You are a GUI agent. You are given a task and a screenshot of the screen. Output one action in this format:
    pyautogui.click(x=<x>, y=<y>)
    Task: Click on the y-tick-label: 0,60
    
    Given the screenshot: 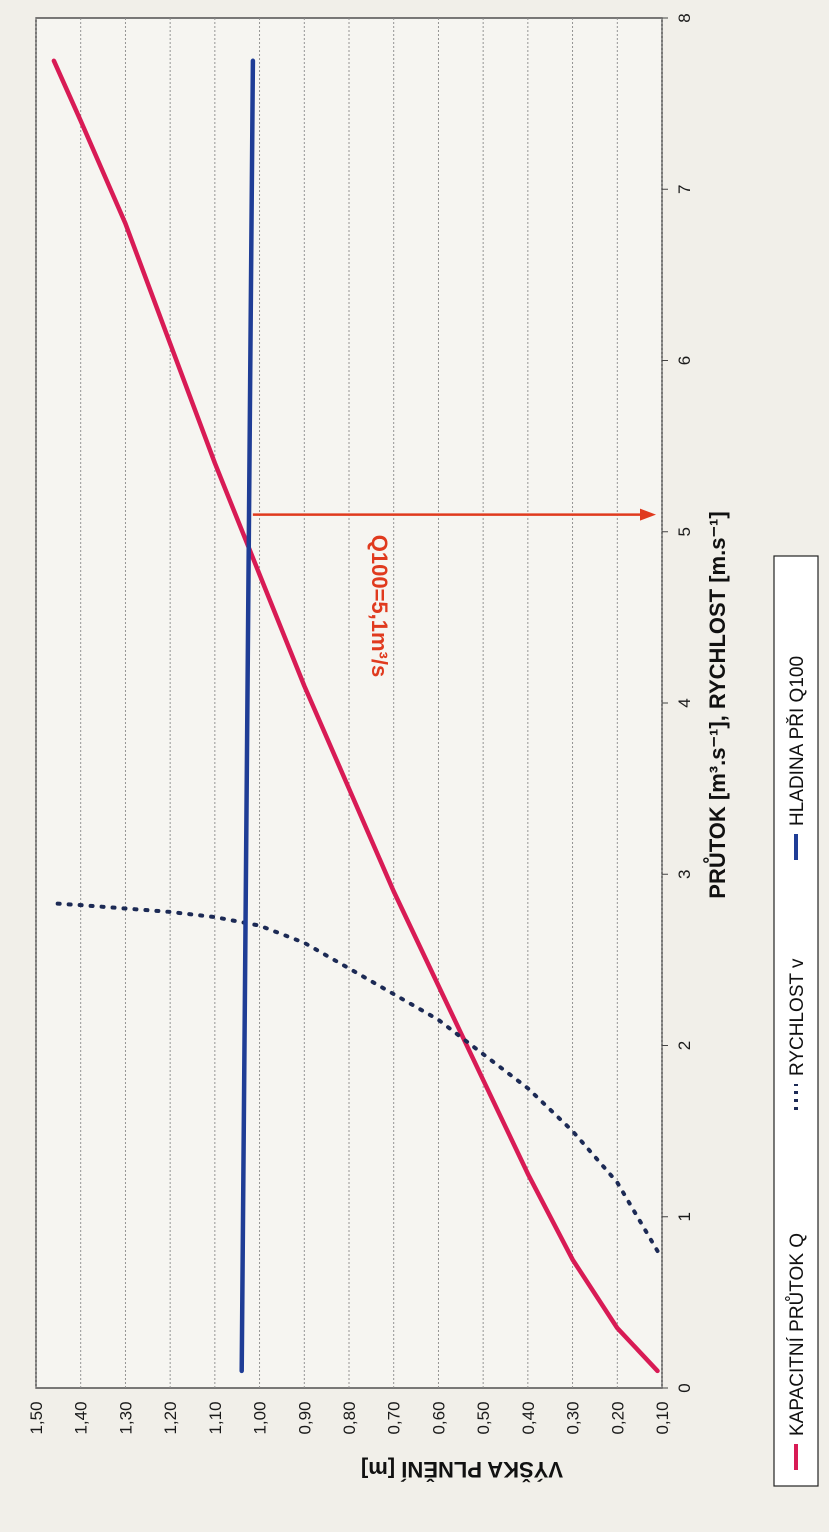 What is the action you would take?
    pyautogui.click(x=438, y=1417)
    